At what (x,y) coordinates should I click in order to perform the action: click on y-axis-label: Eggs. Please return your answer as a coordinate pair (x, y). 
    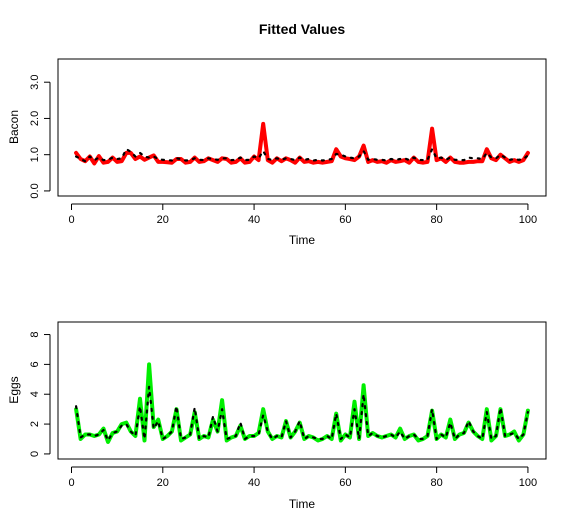
    Looking at the image, I should click on (14, 389).